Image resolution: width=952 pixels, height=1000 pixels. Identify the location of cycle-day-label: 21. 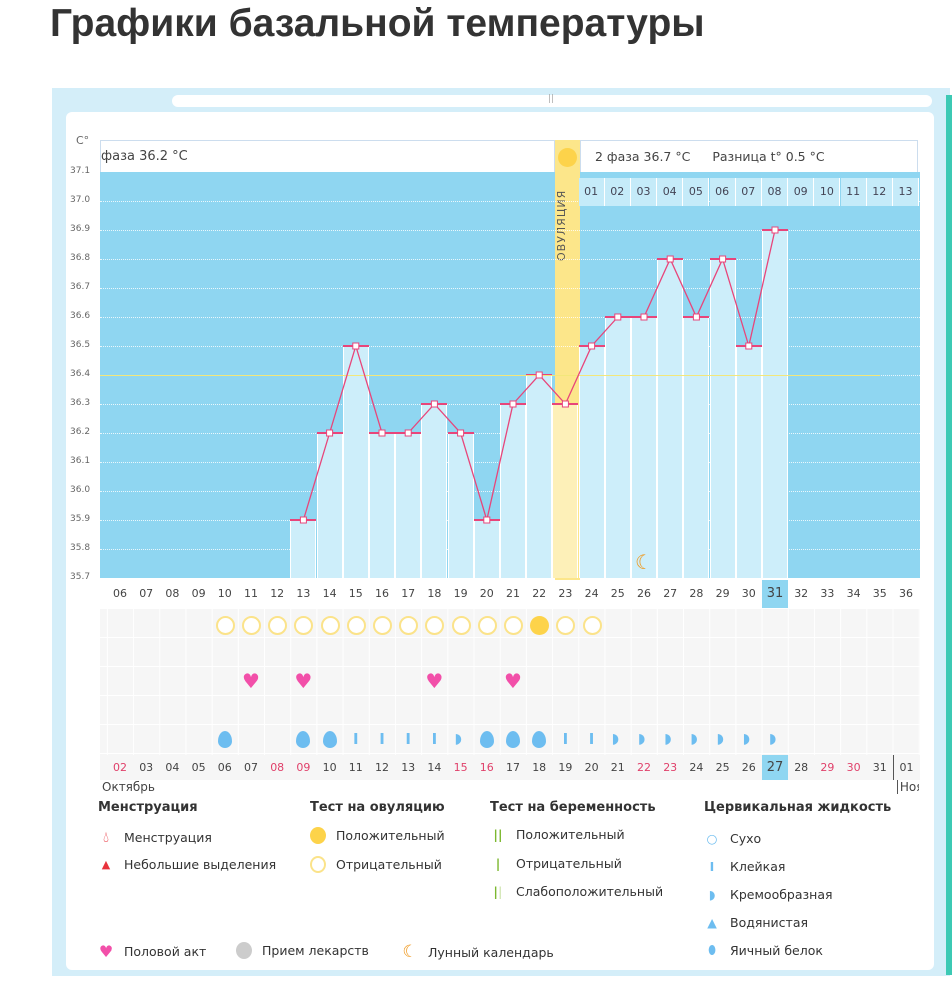
(512, 593).